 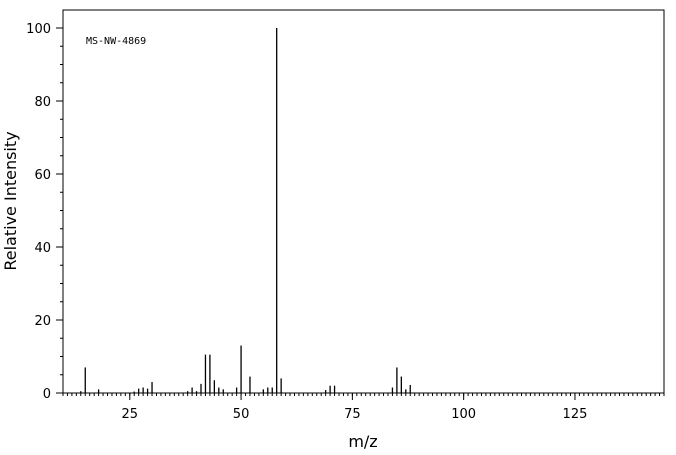 I want to click on y-tick-label: 60, so click(x=42, y=175).